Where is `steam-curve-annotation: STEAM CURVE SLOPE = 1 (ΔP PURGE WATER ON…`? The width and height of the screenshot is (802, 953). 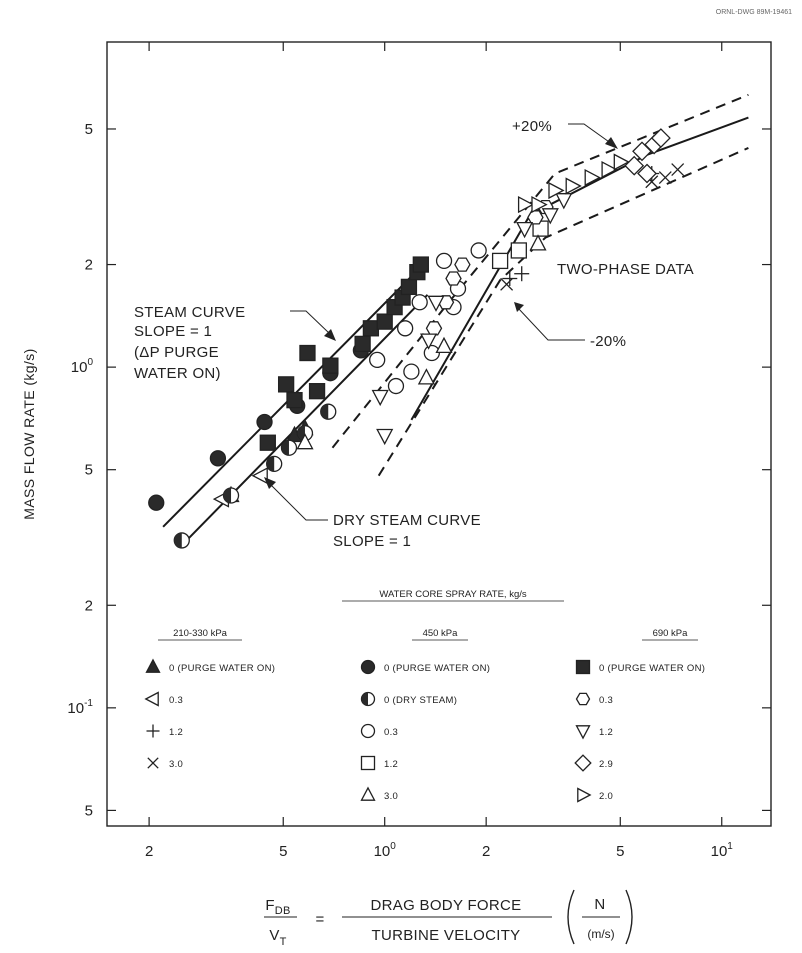
steam-curve-annotation: STEAM CURVE SLOPE = 1 (ΔP PURGE WATER ON… is located at coordinates (235, 343).